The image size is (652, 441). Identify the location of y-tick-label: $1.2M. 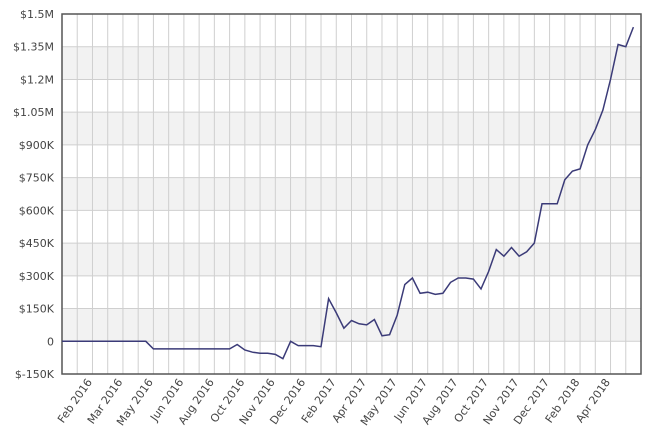
(37, 79).